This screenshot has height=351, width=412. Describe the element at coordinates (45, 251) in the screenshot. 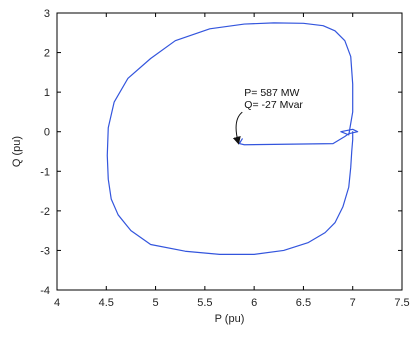

I see `y-tick-label: -3` at that location.